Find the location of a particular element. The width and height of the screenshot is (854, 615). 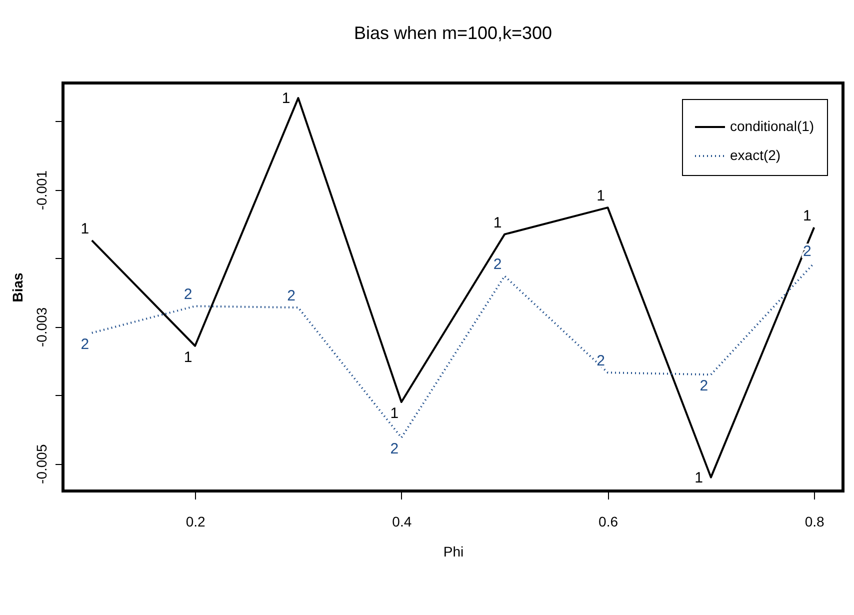

x-tick-label: 0.8 is located at coordinates (814, 522).